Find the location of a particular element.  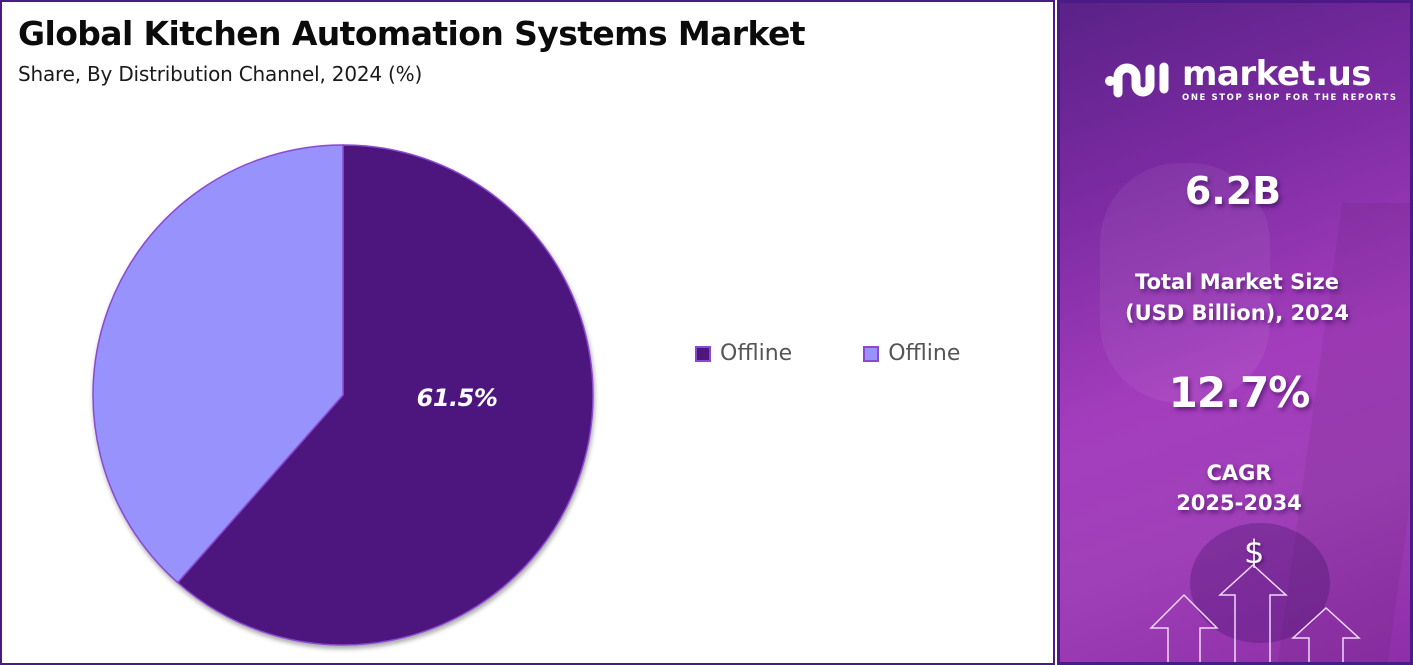

dollar-icon: $ is located at coordinates (1254, 552).